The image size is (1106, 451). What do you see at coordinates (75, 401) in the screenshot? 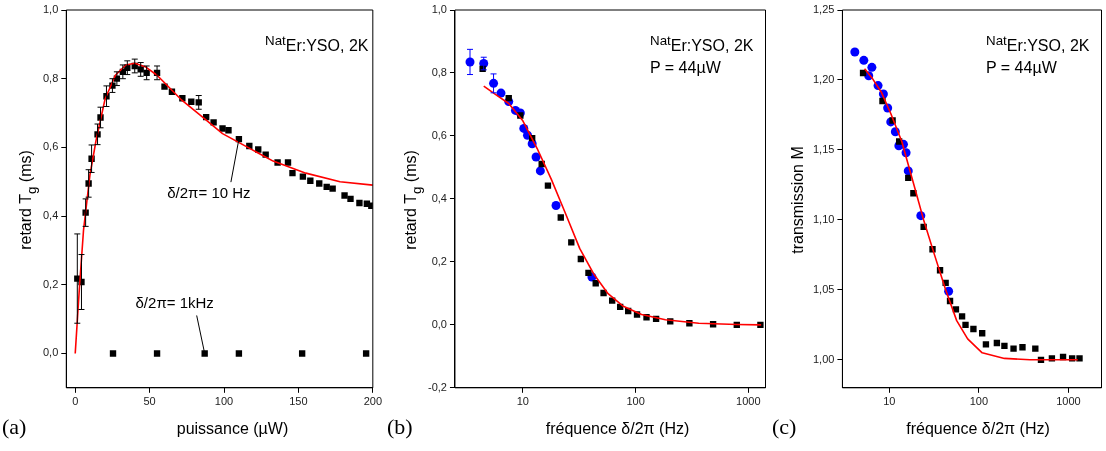
I see `x-tick-label: 0` at bounding box center [75, 401].